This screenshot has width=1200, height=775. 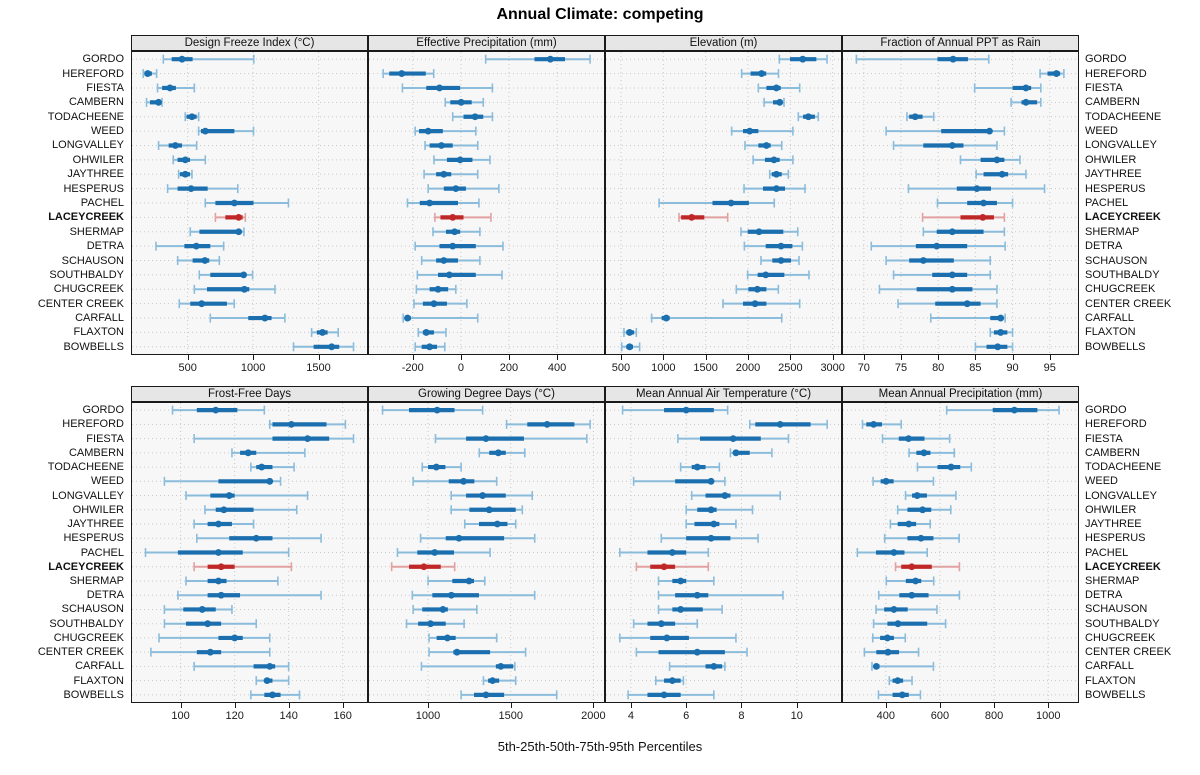 What do you see at coordinates (901, 368) in the screenshot?
I see `x-tick-label: 75` at bounding box center [901, 368].